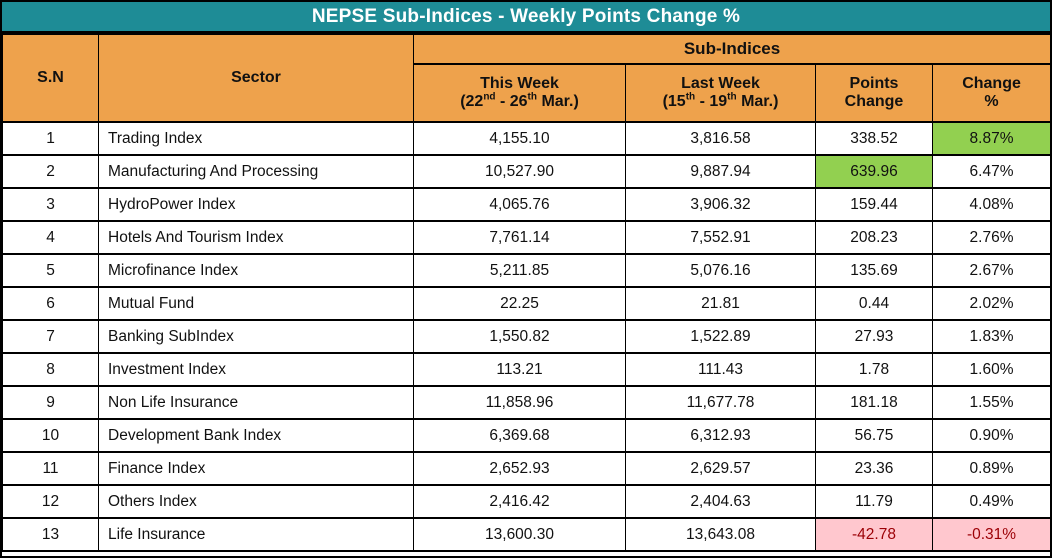  Describe the element at coordinates (519, 369) in the screenshot. I see `this-week-cell: 113.21` at that location.